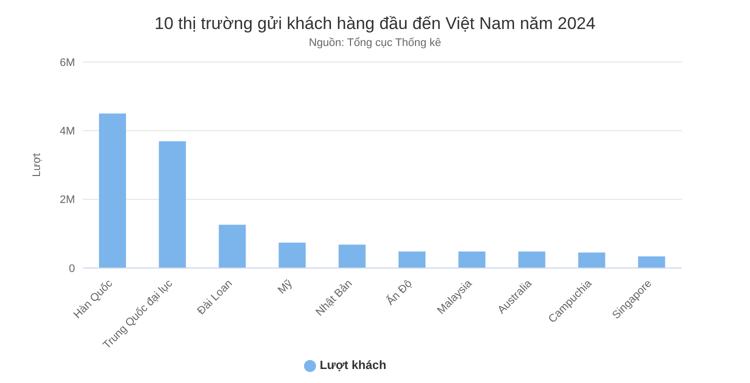 Image resolution: width=750 pixels, height=383 pixels. What do you see at coordinates (375, 43) in the screenshot?
I see `chart-subtitle: Nguồn: Tổng cục Thống kê` at bounding box center [375, 43].